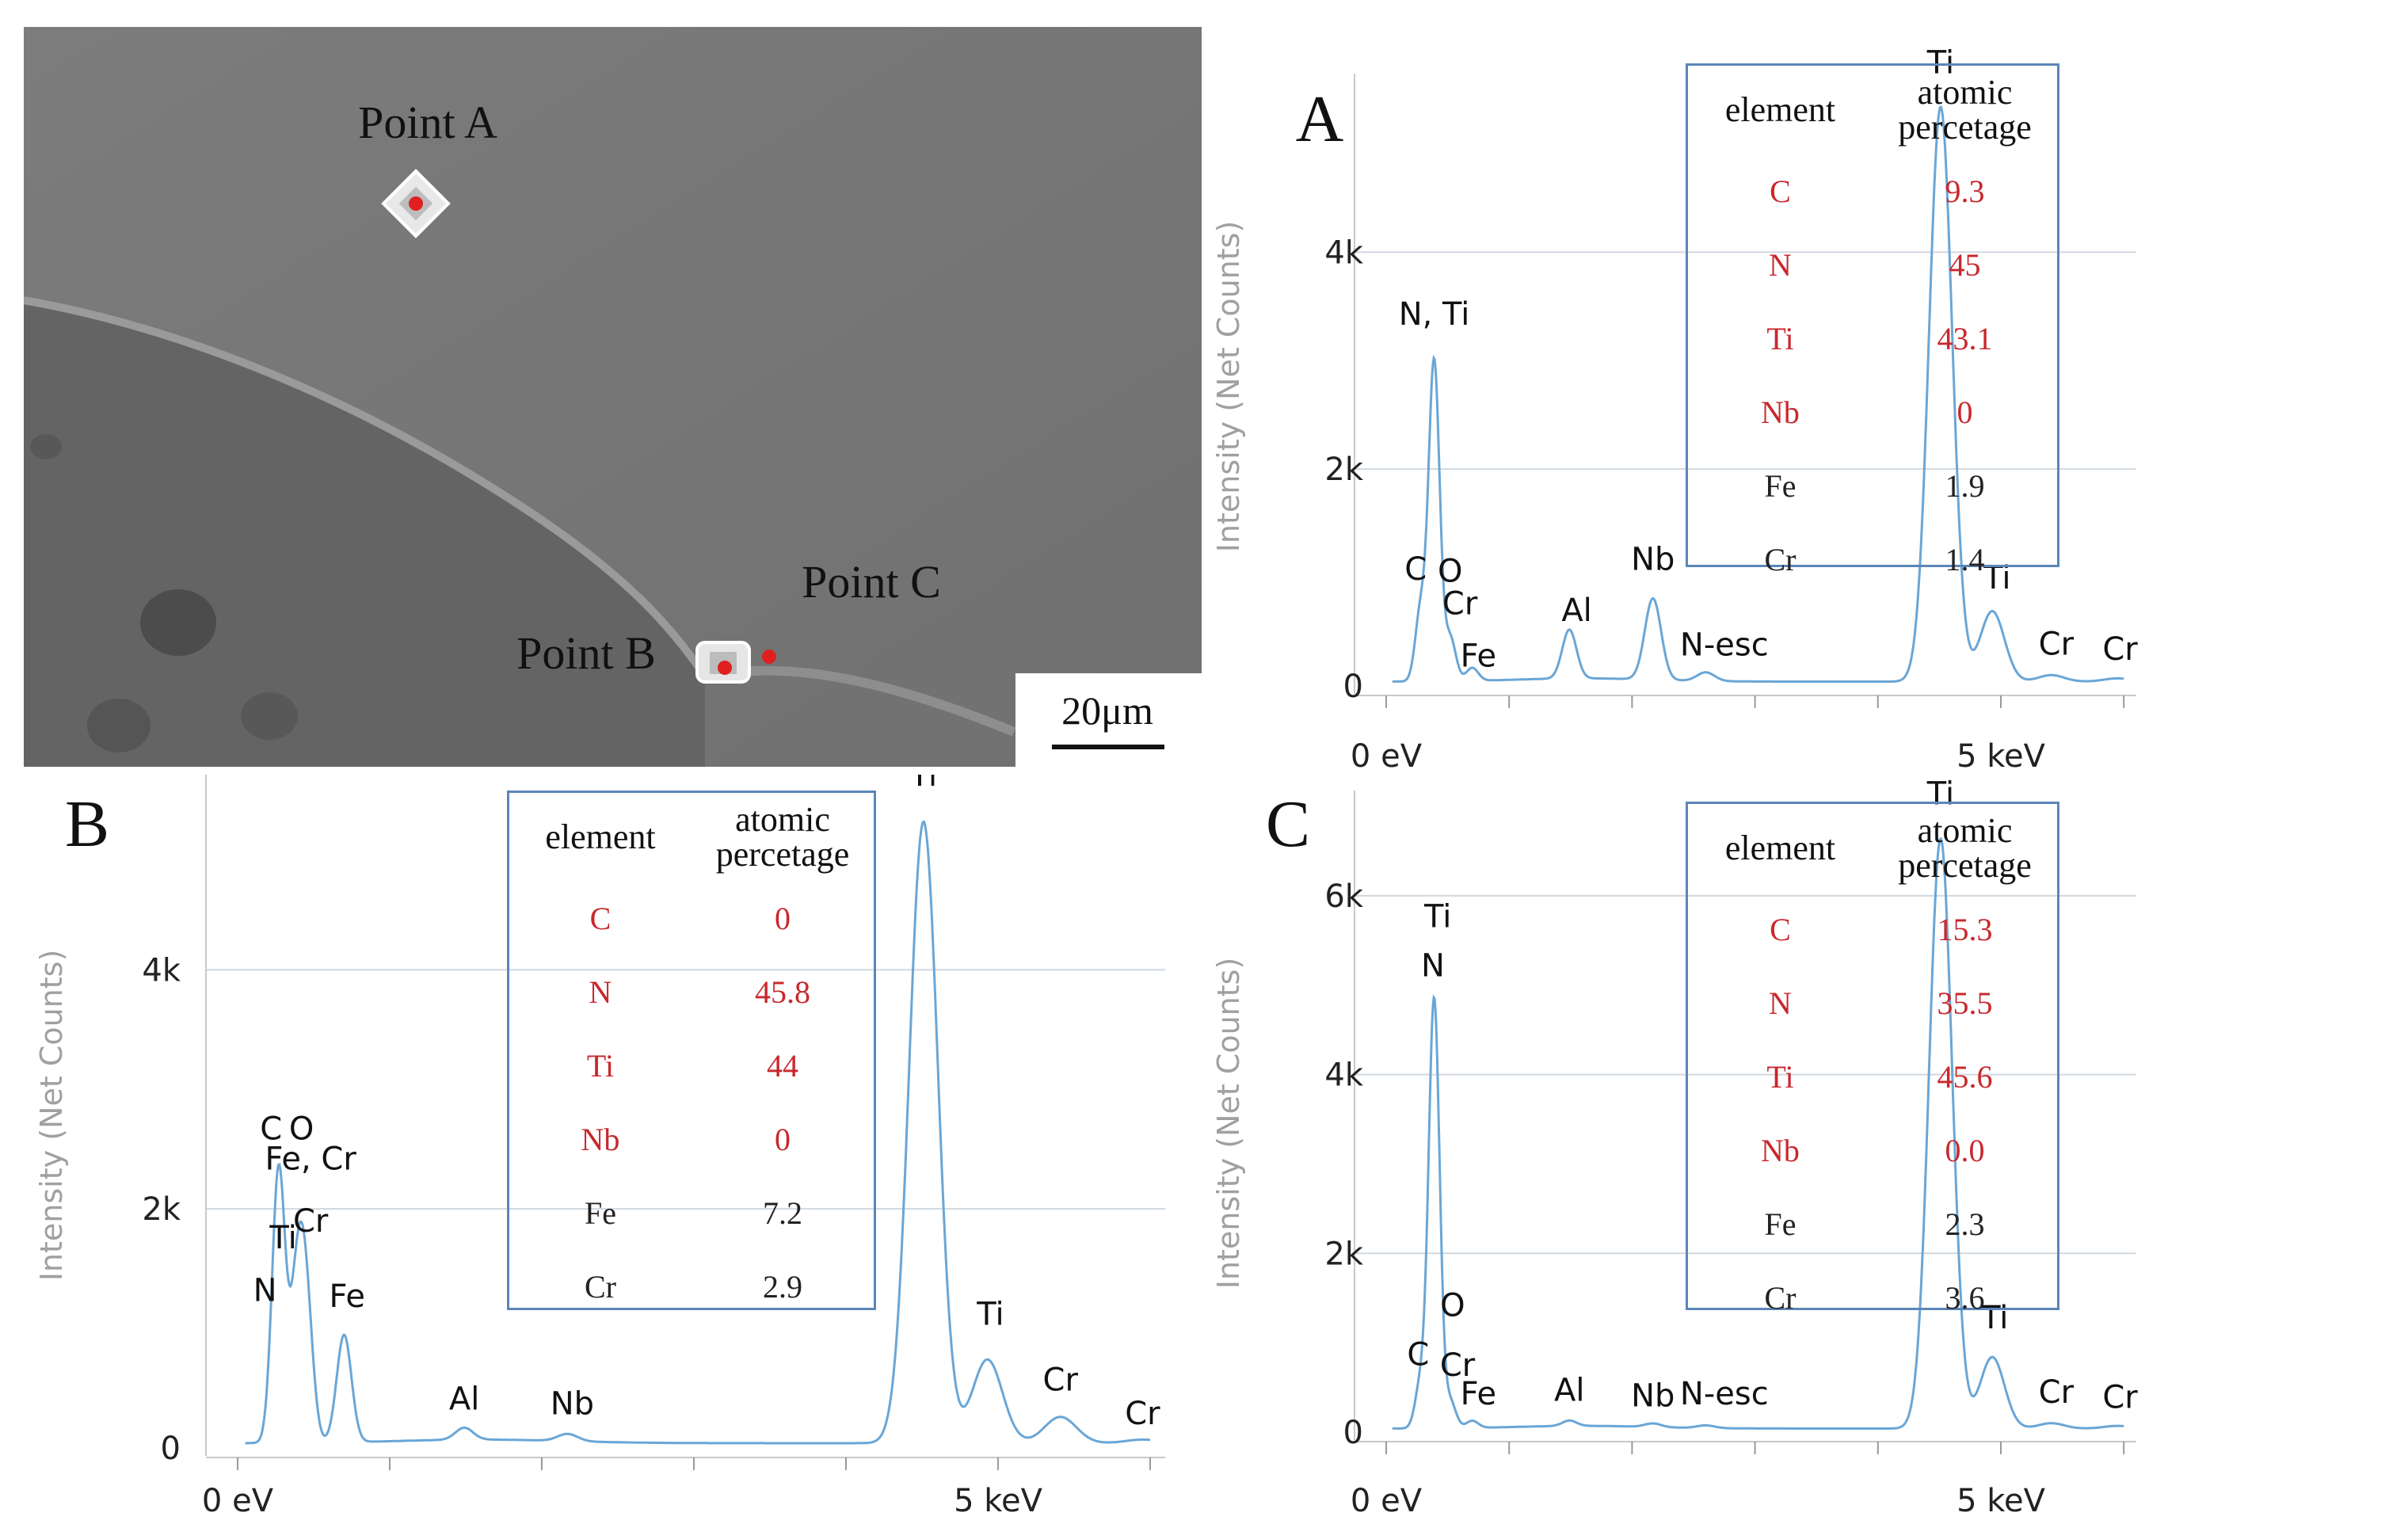  Describe the element at coordinates (1965, 338) in the screenshot. I see `table-cell: 43.1` at that location.